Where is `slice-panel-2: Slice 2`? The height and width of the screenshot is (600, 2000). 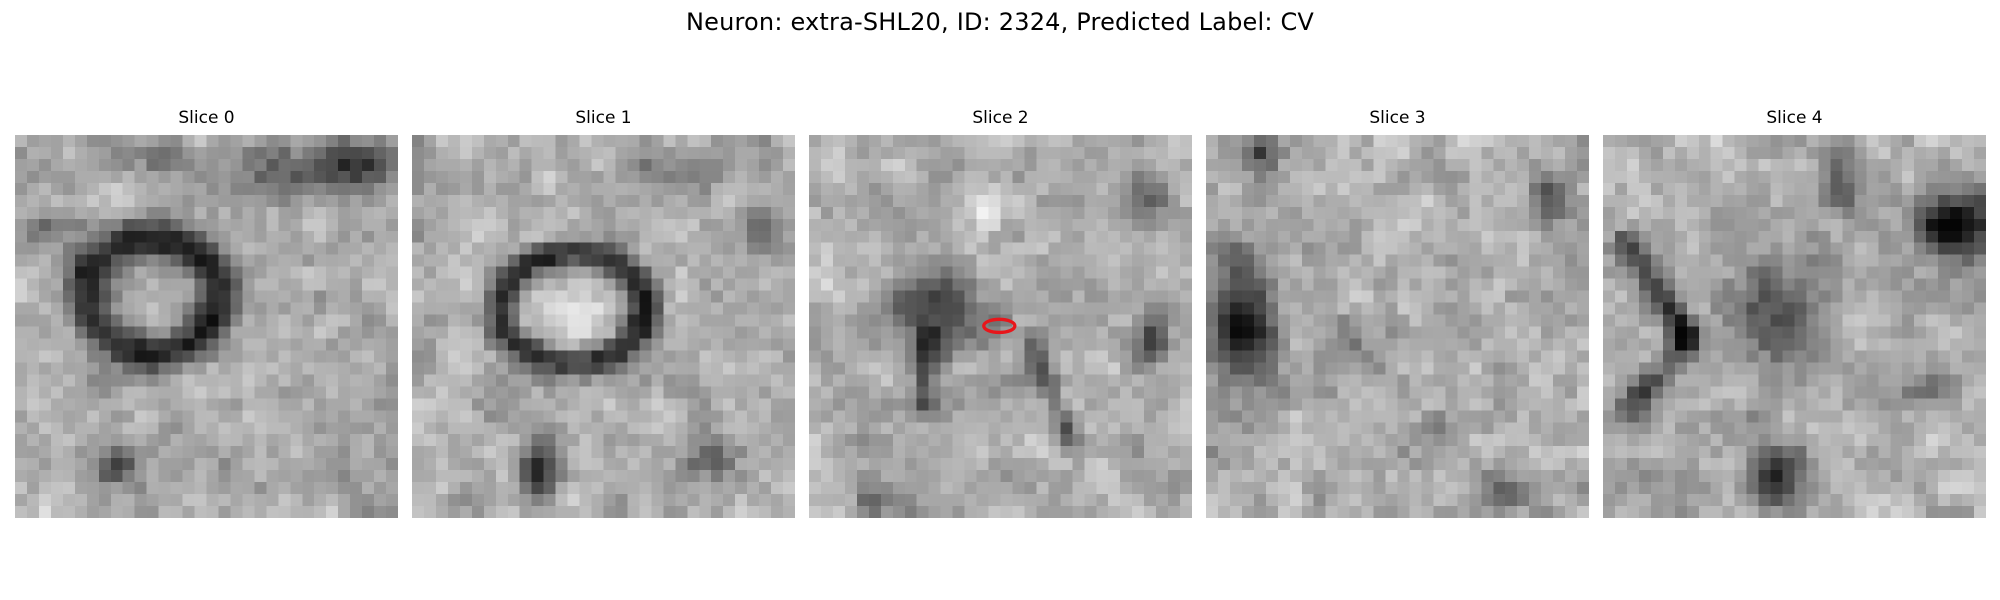 slice-panel-2: Slice 2 is located at coordinates (1000, 313).